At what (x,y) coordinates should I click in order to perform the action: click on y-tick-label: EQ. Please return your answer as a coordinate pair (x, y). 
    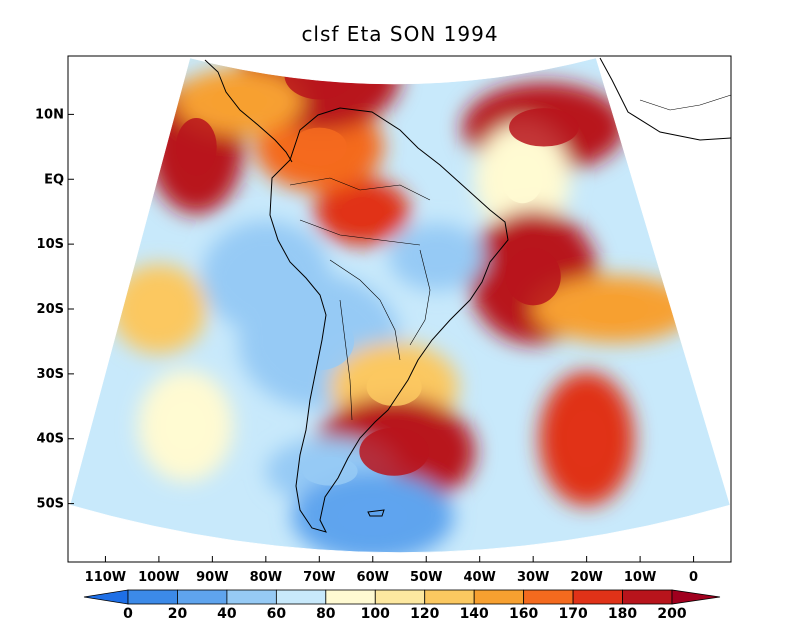
    Looking at the image, I should click on (54, 179).